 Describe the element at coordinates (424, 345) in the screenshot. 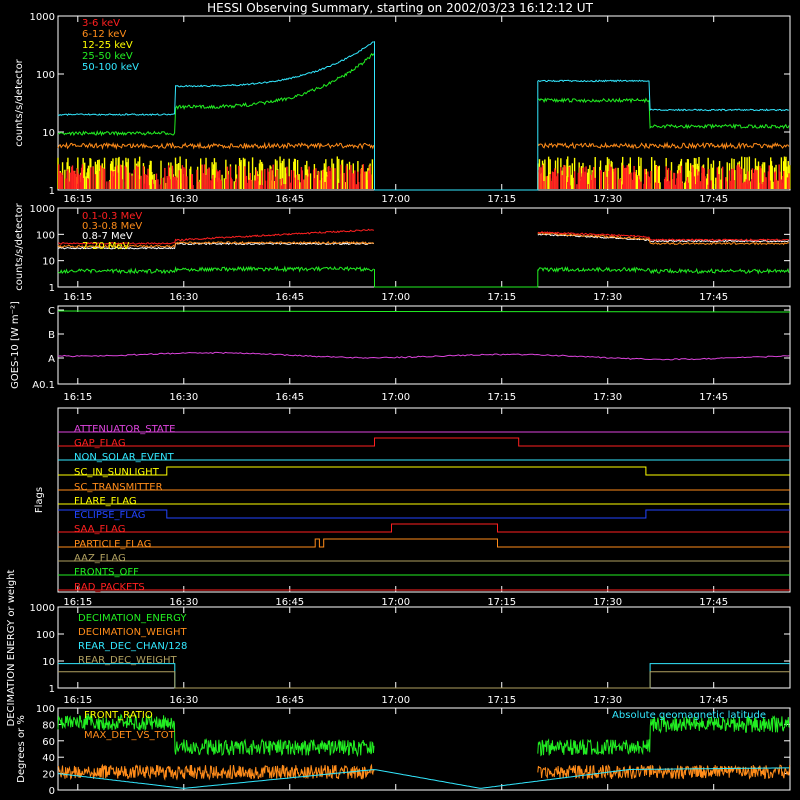

I see `panel-3-frame` at that location.